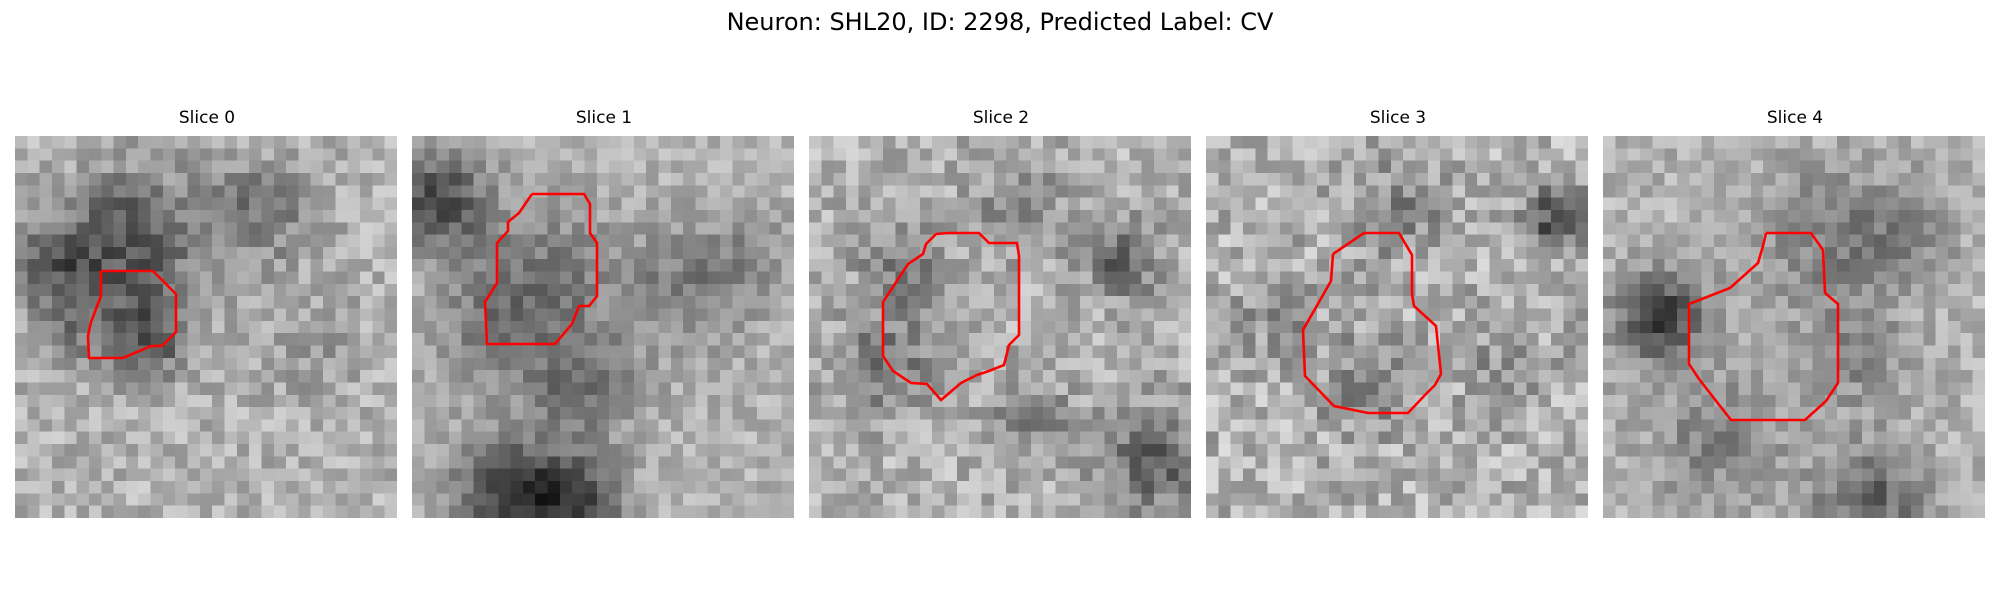  Describe the element at coordinates (1398, 118) in the screenshot. I see `slice-title-3: Slice 3` at that location.